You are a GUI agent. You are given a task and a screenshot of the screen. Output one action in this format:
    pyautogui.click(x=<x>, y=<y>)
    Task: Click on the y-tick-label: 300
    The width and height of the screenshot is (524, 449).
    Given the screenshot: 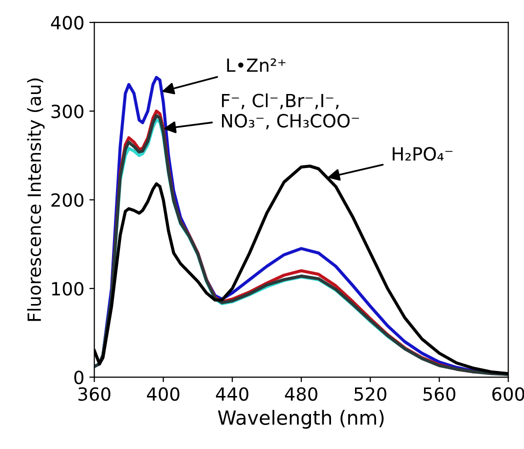 What is the action you would take?
    pyautogui.click(x=68, y=111)
    